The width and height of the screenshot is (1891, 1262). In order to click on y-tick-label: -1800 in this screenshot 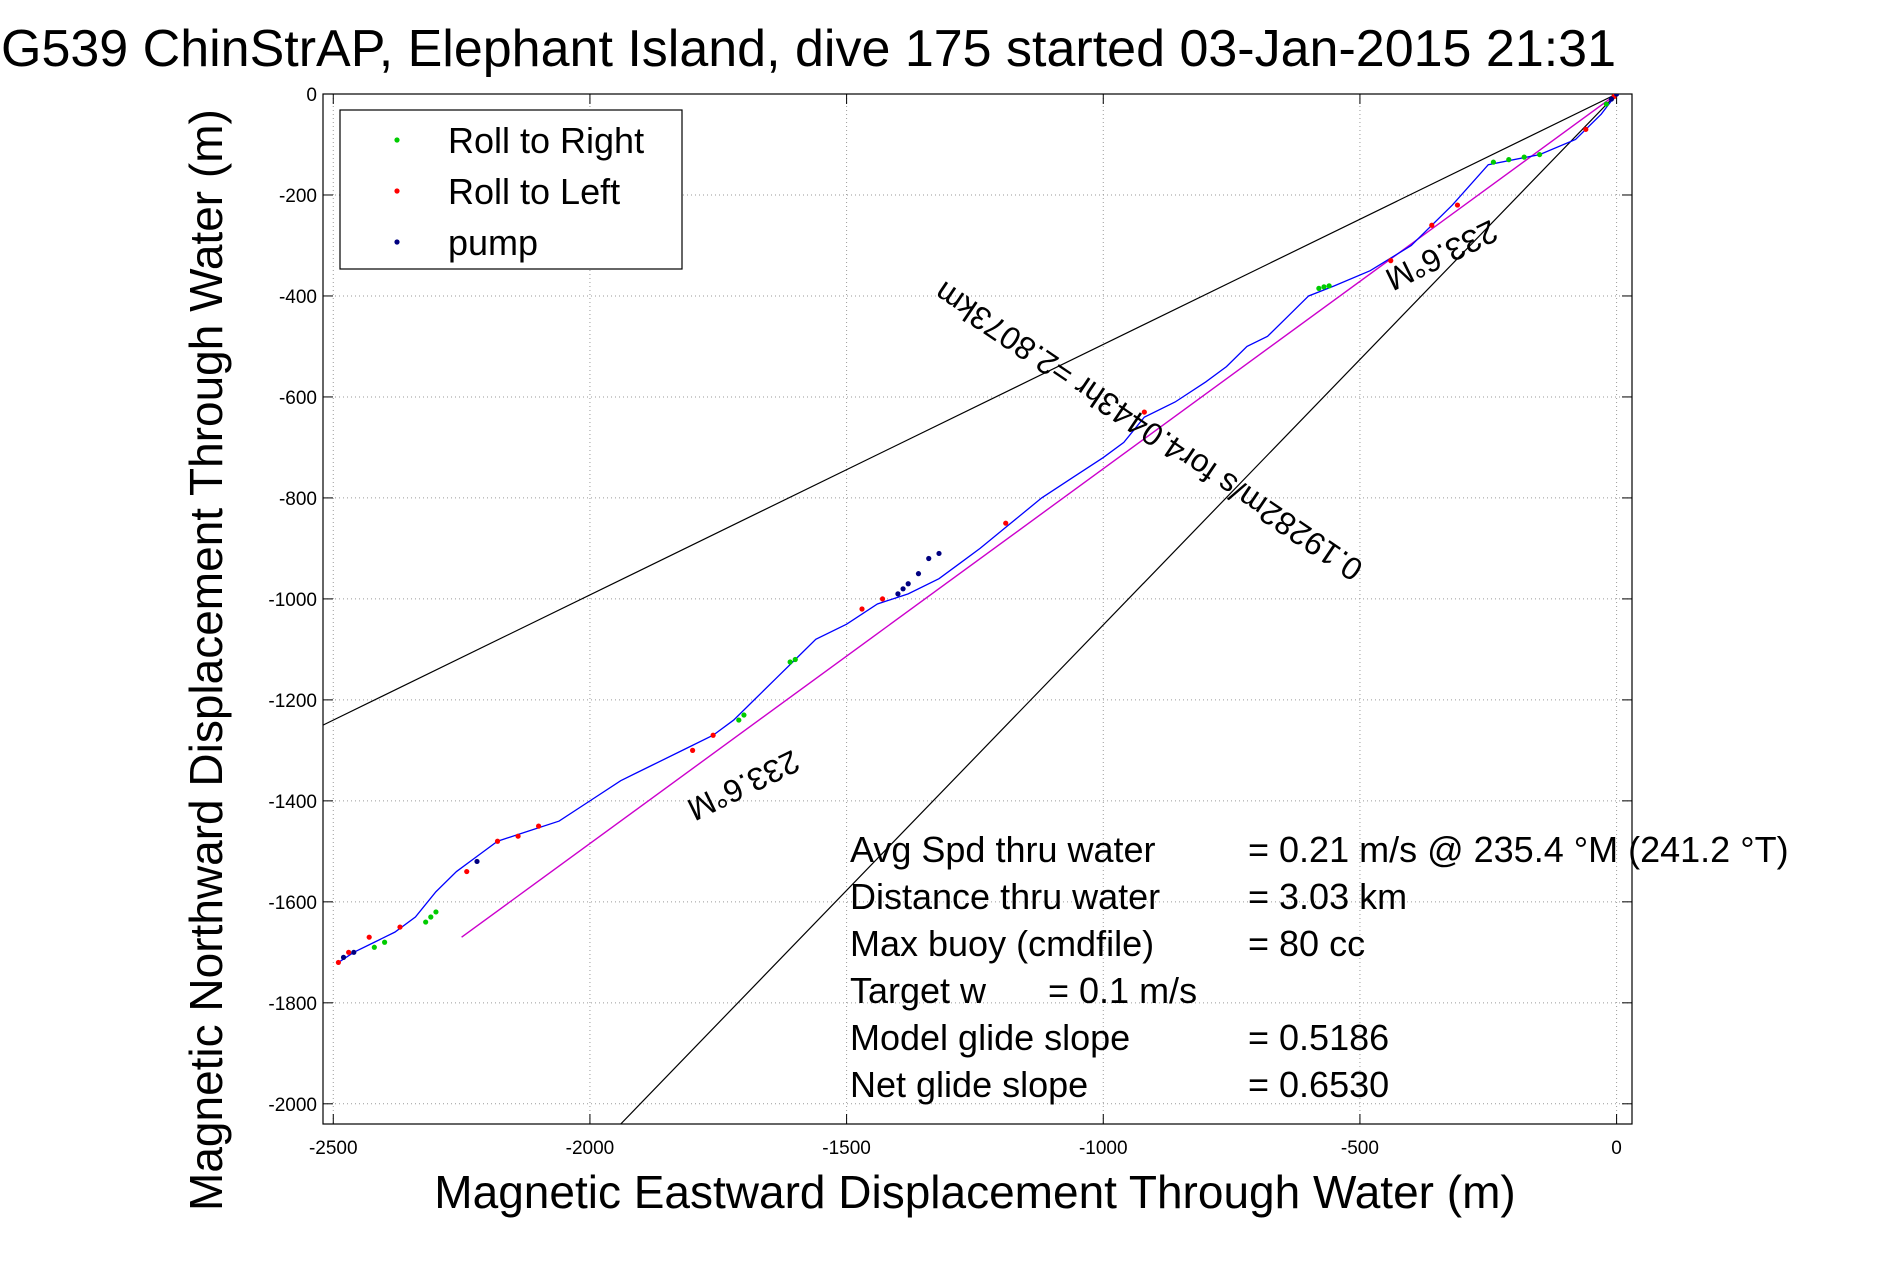, I will do `click(292, 1004)`.